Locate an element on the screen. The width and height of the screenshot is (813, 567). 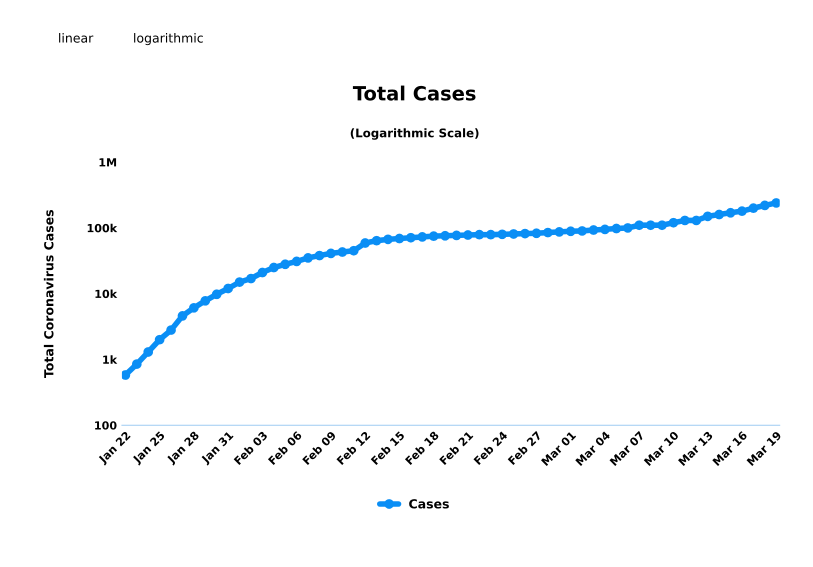
y-tick-label: 1M is located at coordinates (108, 162).